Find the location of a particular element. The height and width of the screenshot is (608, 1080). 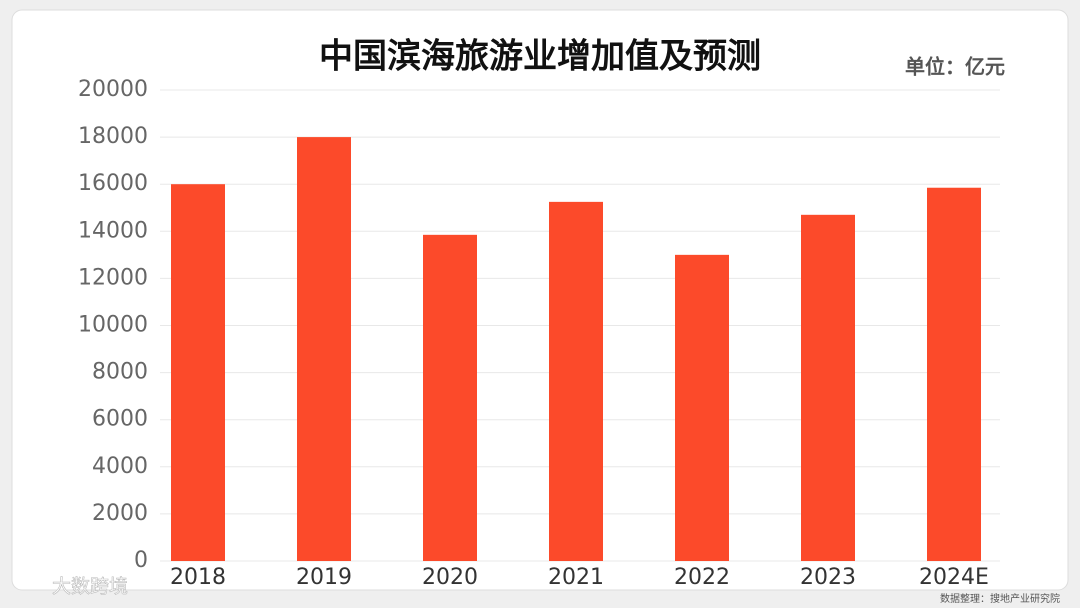

x-tick-label: 2023 is located at coordinates (828, 577).